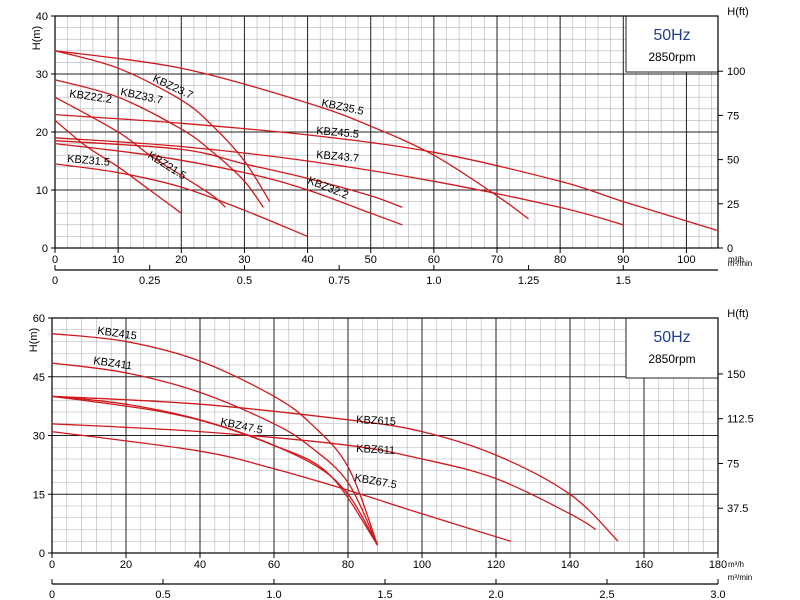 The width and height of the screenshot is (800, 600). What do you see at coordinates (39, 319) in the screenshot?
I see `y-tick-label: 60` at bounding box center [39, 319].